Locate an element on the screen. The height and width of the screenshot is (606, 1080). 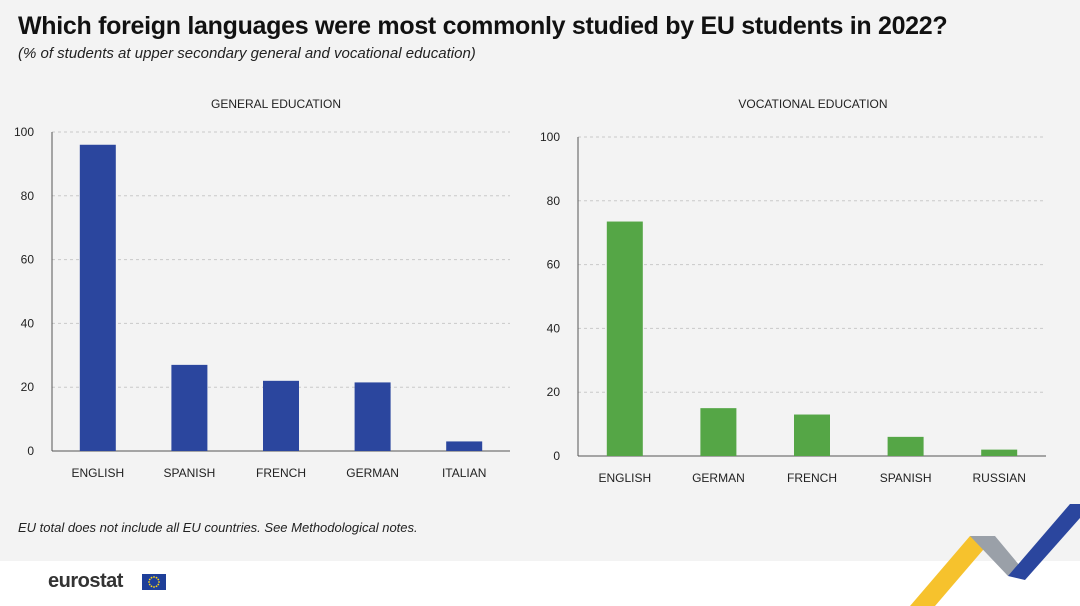
vocational-bar-russian is located at coordinates (999, 452).